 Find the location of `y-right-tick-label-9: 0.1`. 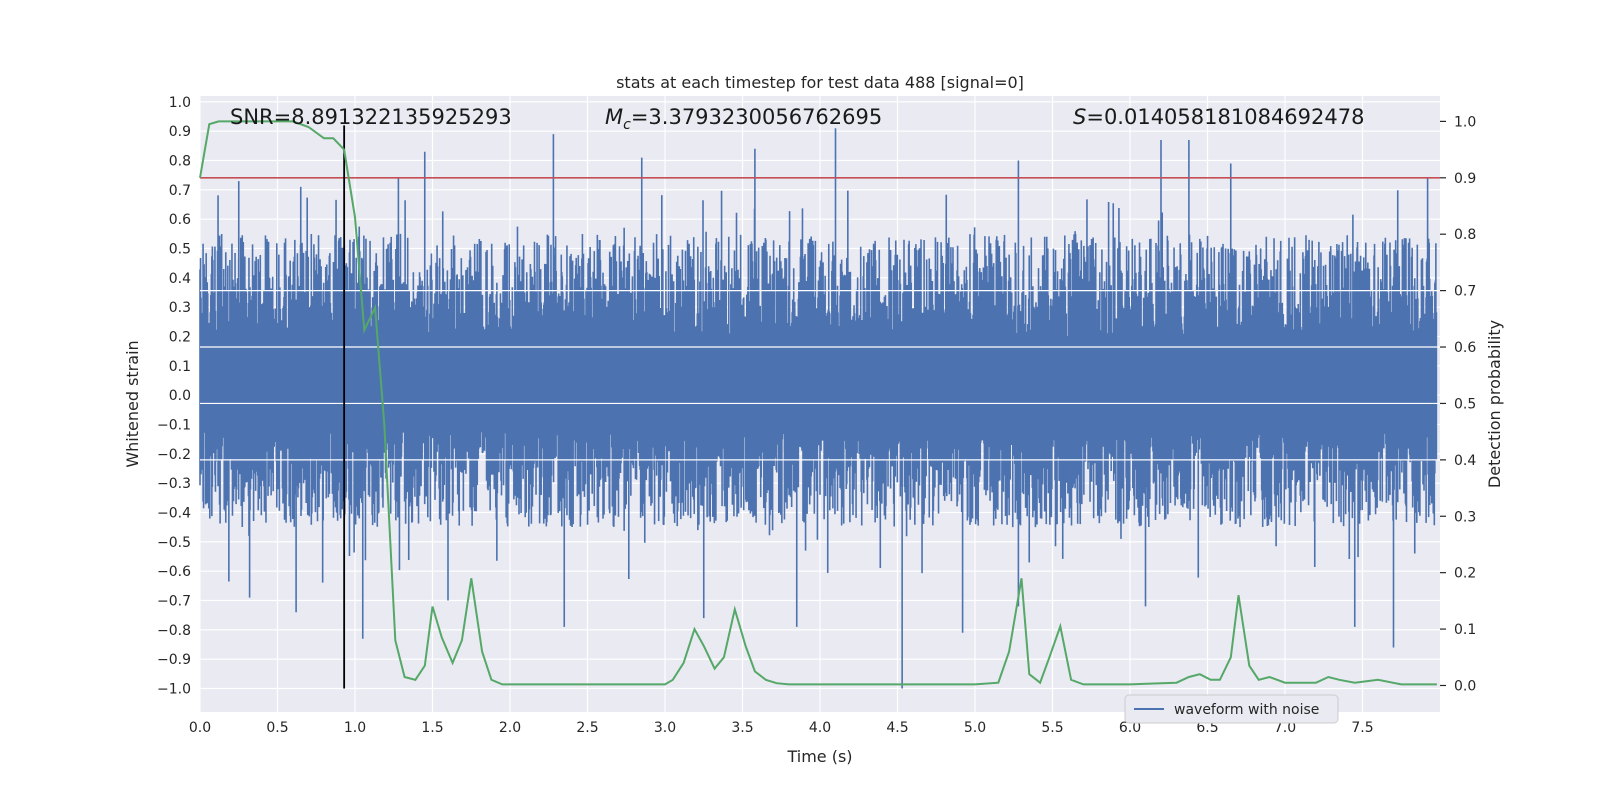

y-right-tick-label-9: 0.1 is located at coordinates (1465, 630).